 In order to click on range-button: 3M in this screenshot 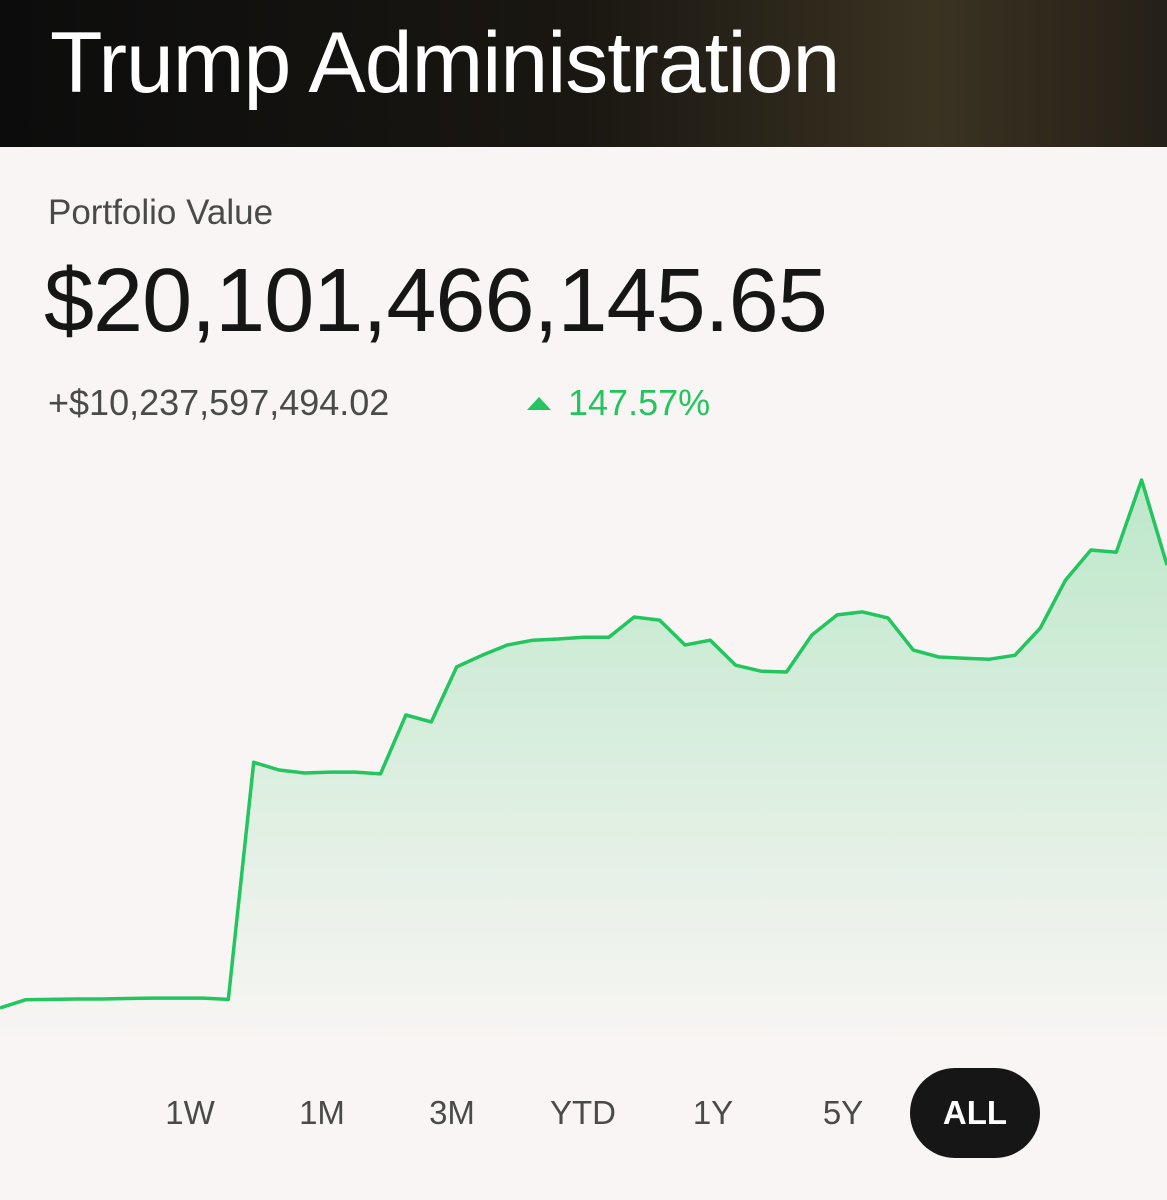, I will do `click(452, 1112)`.